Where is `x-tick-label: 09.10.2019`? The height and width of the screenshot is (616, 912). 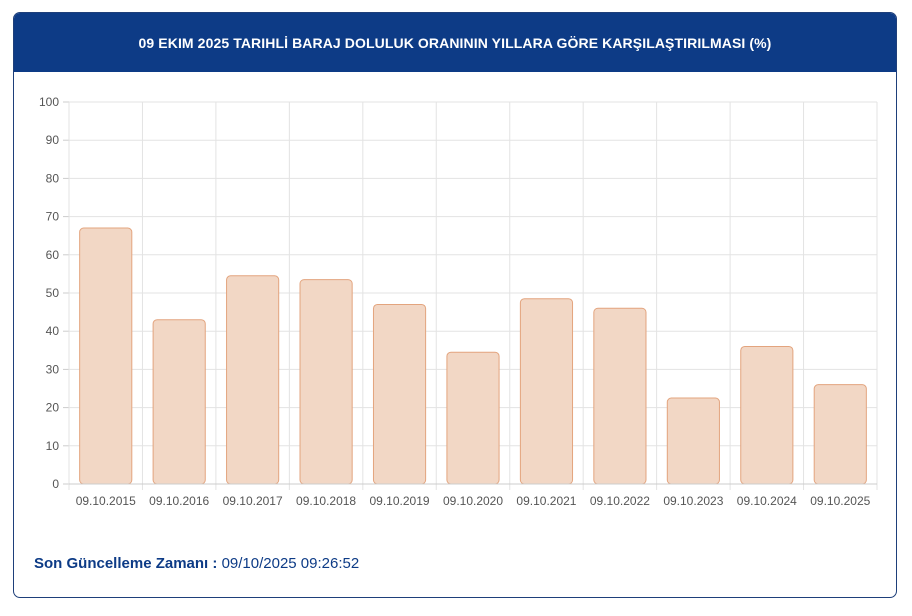
x-tick-label: 09.10.2019 is located at coordinates (400, 501).